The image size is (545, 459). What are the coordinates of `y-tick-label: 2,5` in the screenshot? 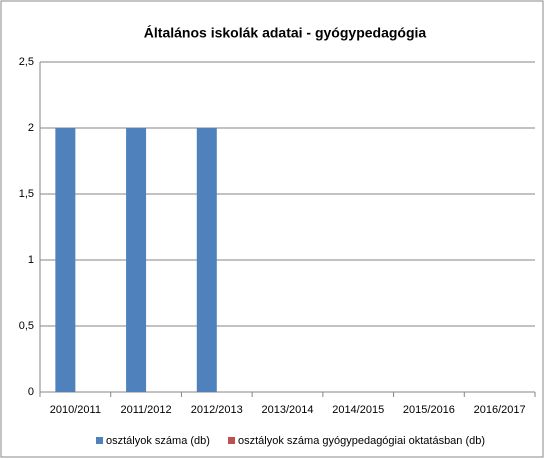 It's located at (26, 62).